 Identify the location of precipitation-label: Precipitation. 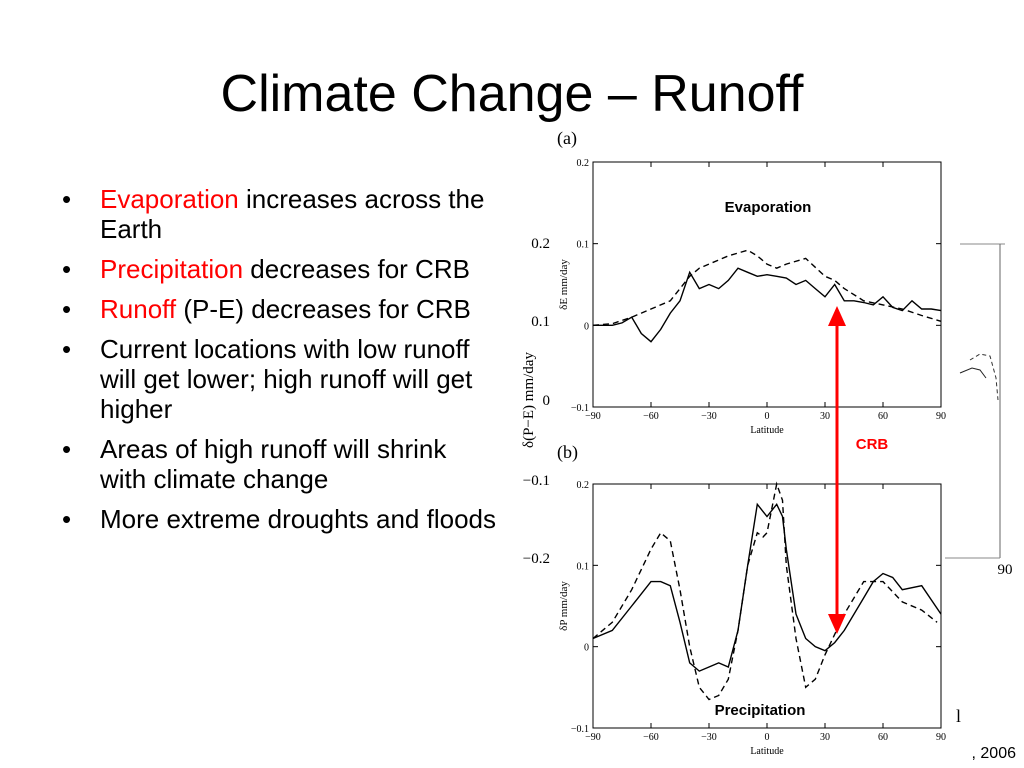
(760, 710).